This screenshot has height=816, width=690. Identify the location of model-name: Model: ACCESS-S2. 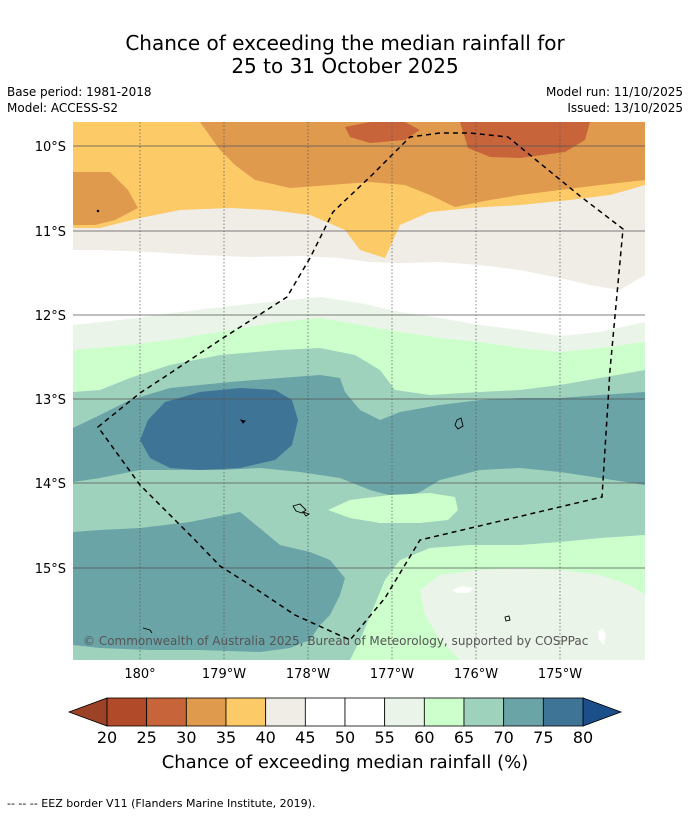
(63, 108).